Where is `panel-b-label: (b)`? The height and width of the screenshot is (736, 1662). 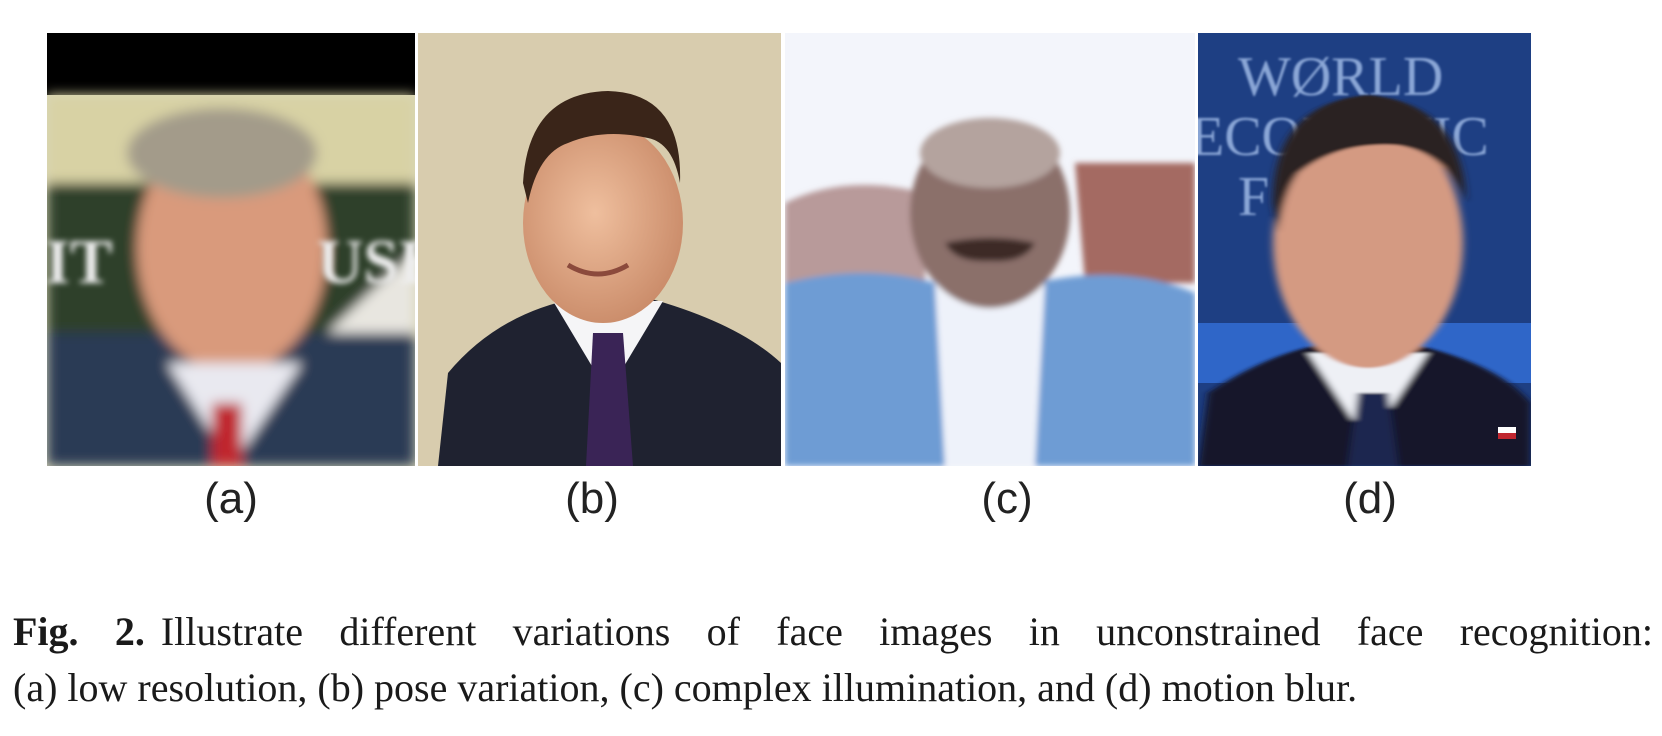
panel-b-label: (b) is located at coordinates (592, 498).